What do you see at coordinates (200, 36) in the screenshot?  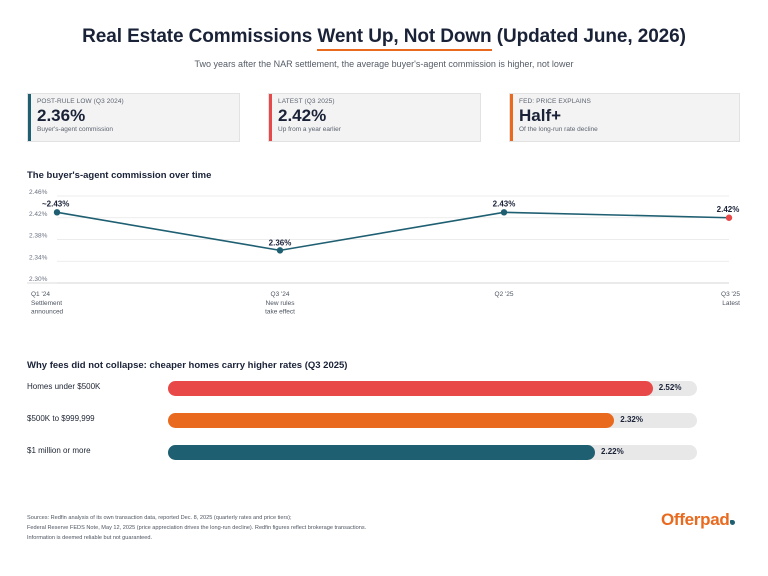 I see `title-part-1: Real Estate Commissions` at bounding box center [200, 36].